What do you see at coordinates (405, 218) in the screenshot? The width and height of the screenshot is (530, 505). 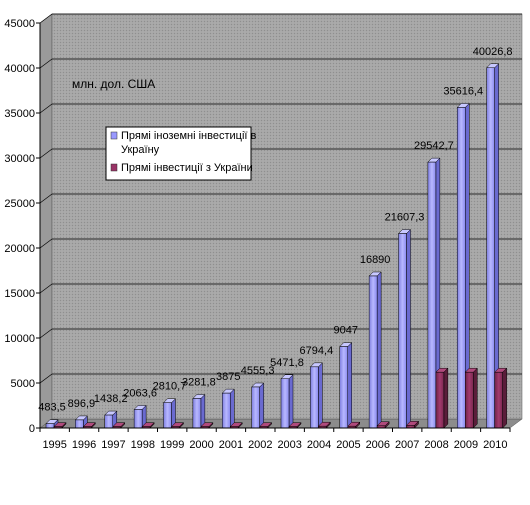 I see `data-label: 21607,3` at bounding box center [405, 218].